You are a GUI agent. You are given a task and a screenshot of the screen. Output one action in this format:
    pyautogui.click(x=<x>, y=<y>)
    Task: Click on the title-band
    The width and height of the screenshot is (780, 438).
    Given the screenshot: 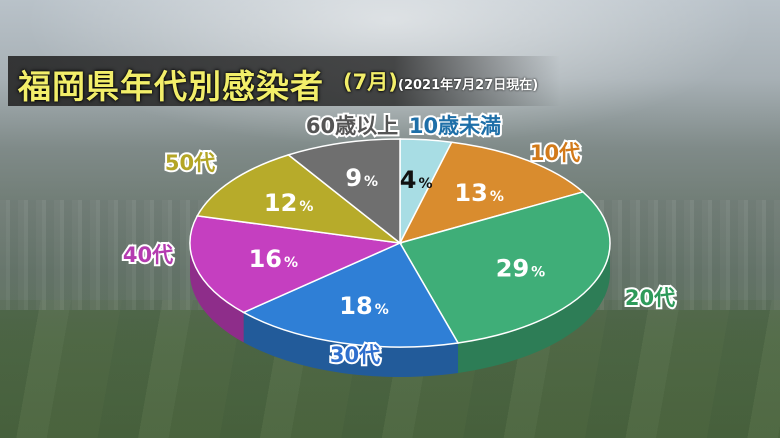 What is the action you would take?
    pyautogui.click(x=284, y=81)
    